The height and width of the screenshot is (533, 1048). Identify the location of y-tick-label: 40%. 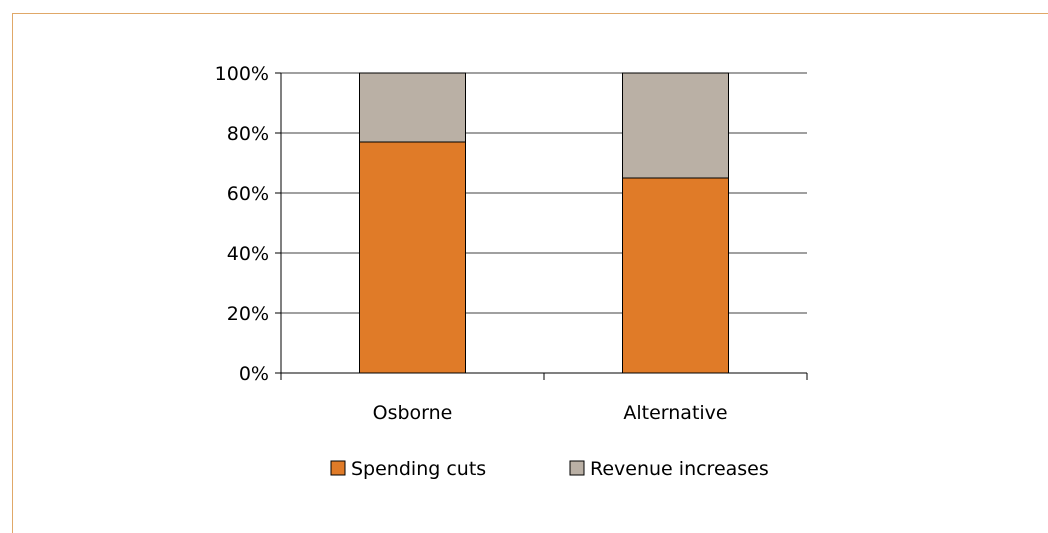
(248, 254).